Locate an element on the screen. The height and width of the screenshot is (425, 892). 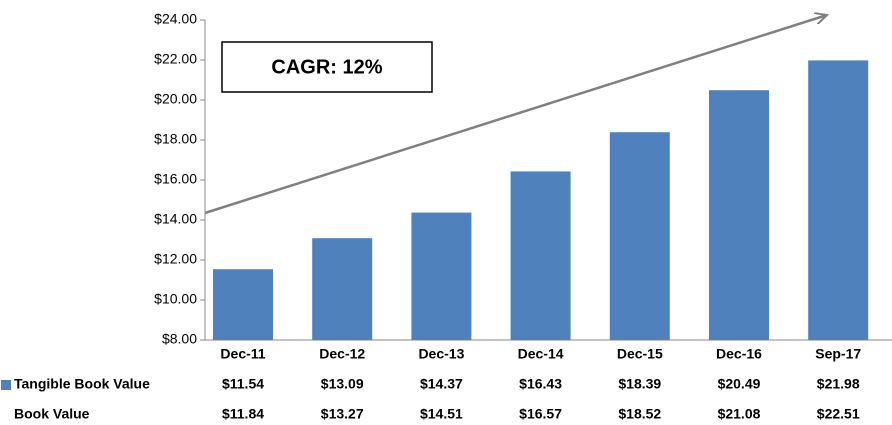
x-tick-label: Dec-14 is located at coordinates (541, 354).